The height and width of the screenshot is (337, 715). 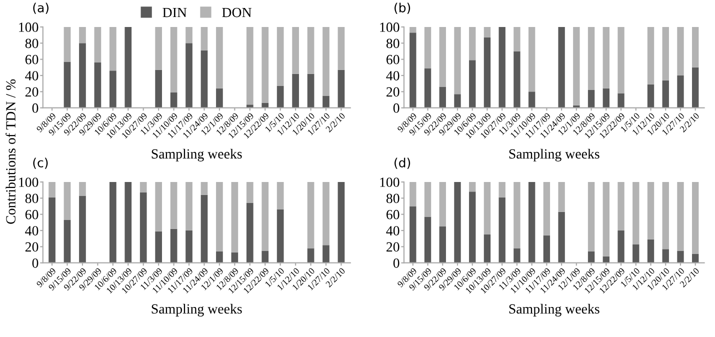 What do you see at coordinates (40, 8) in the screenshot?
I see `chart-title: (a)` at bounding box center [40, 8].